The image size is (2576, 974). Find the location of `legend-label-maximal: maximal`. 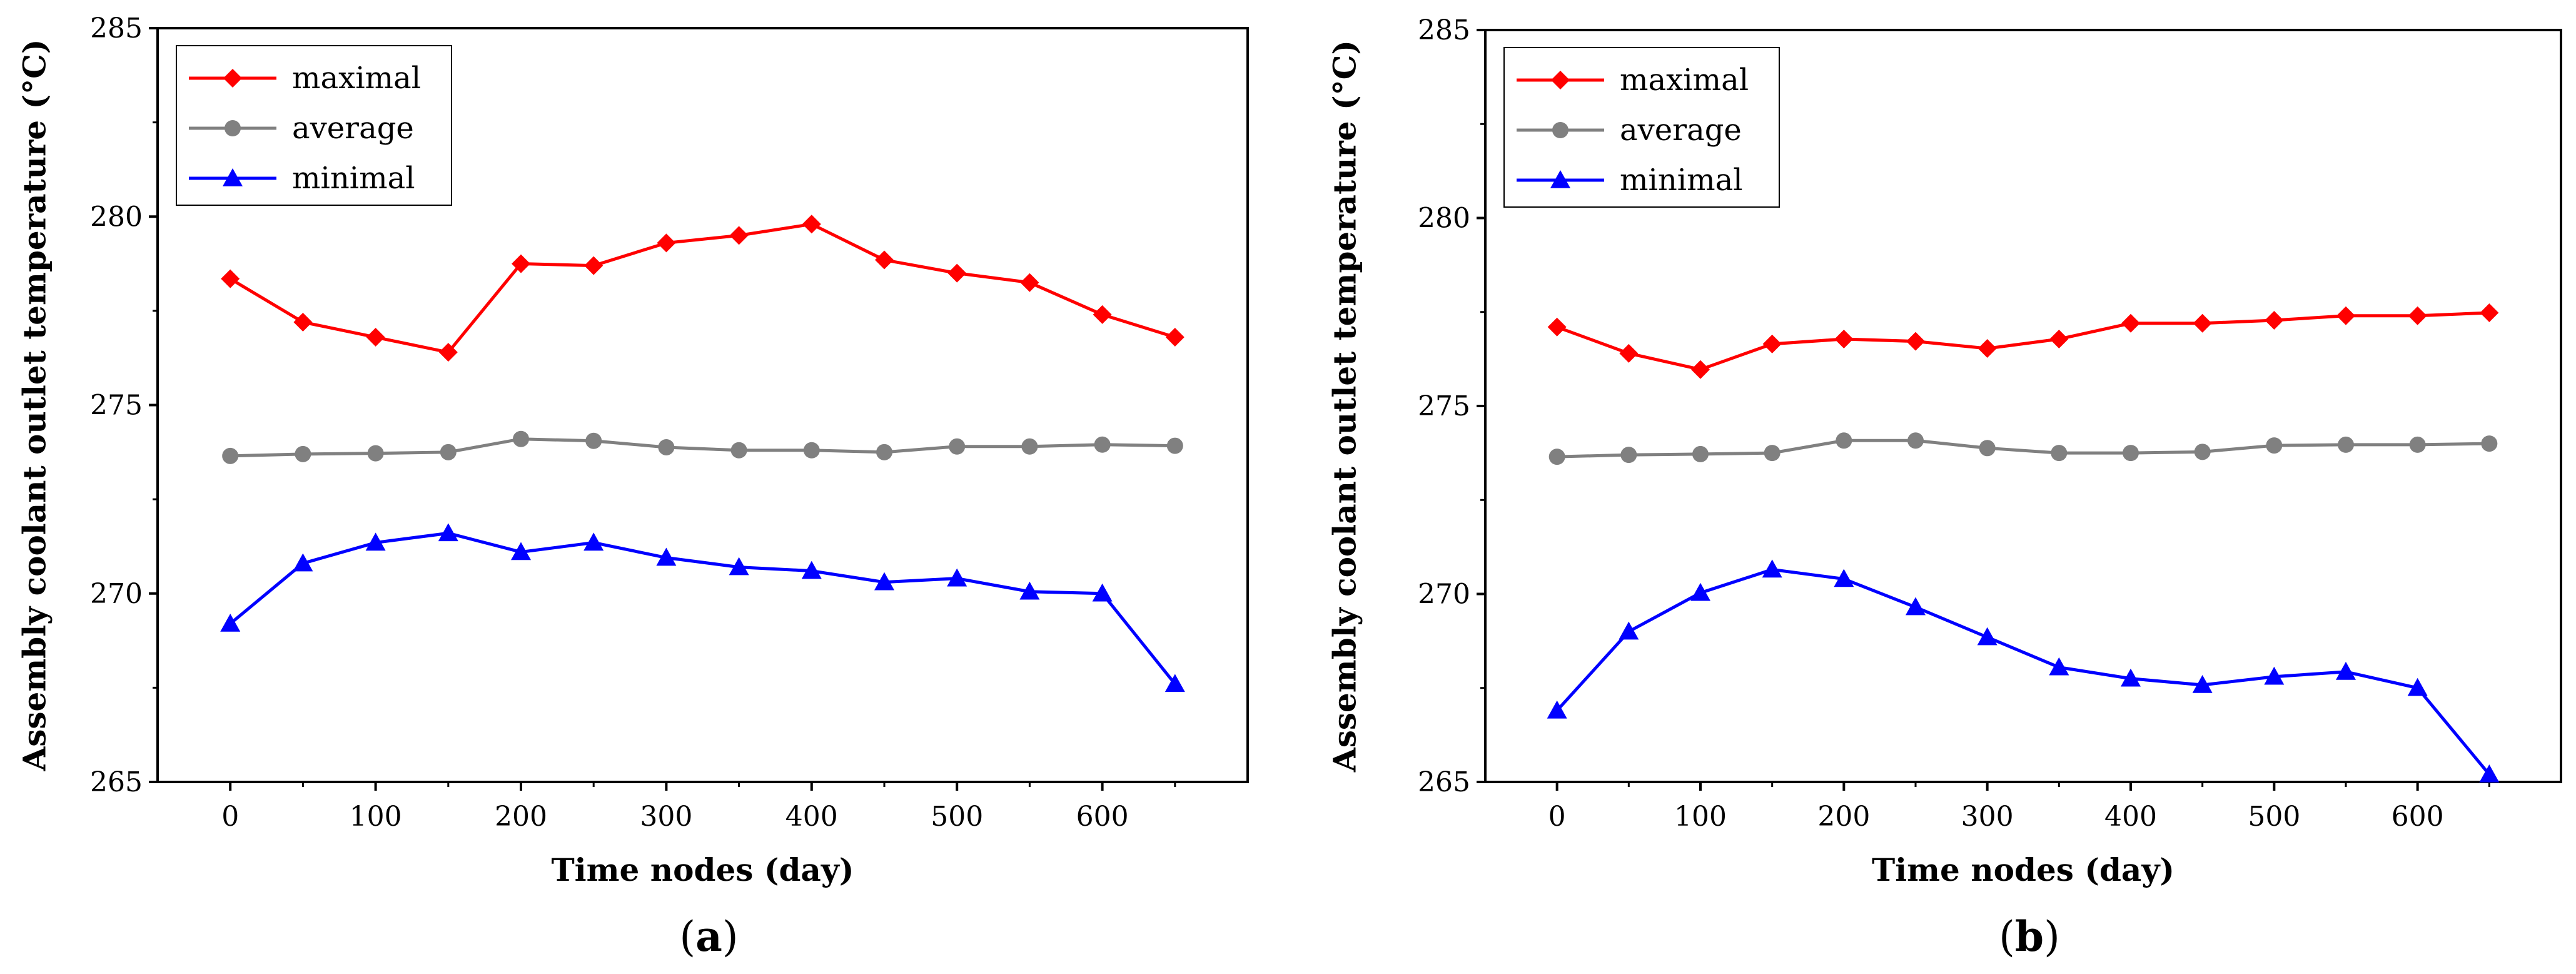

legend-label-maximal: maximal is located at coordinates (1684, 80).